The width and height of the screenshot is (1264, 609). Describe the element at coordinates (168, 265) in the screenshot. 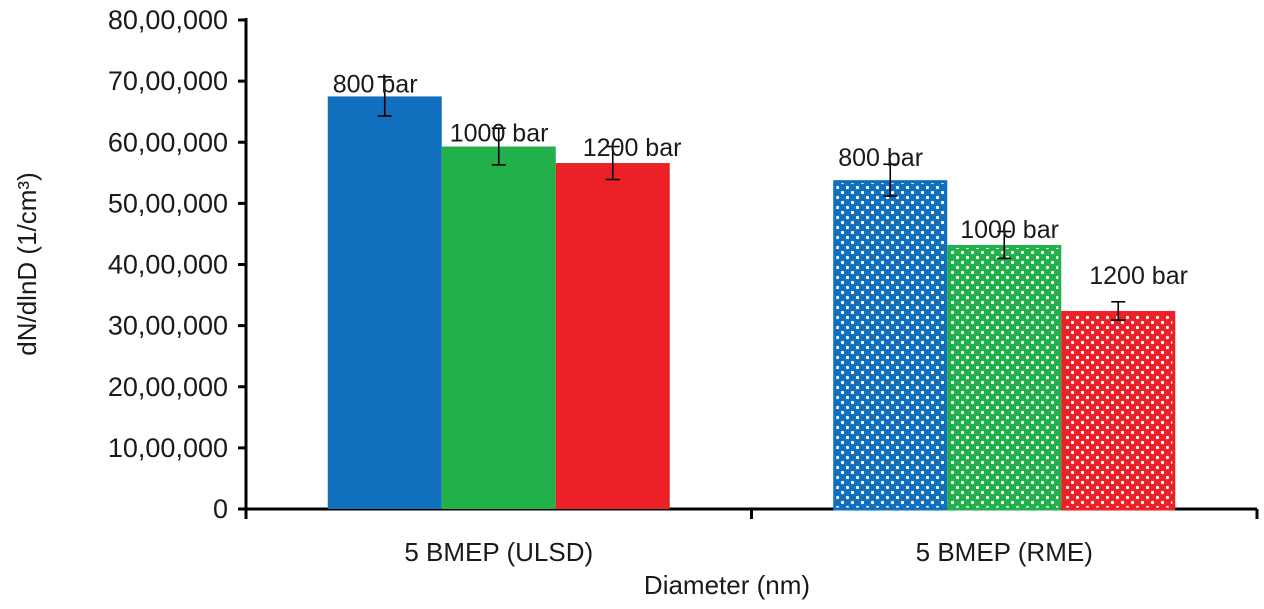

I see `y-tick-label: 40,00,000` at that location.